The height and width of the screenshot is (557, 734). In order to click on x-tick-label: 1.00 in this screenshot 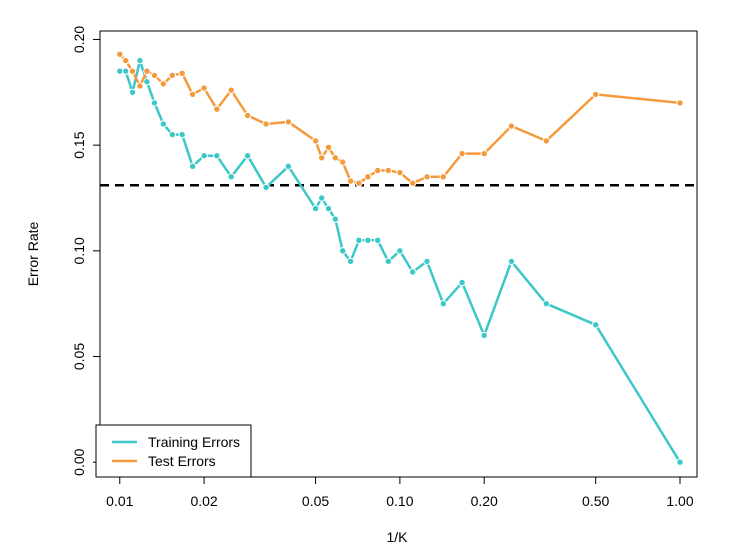, I will do `click(679, 501)`.